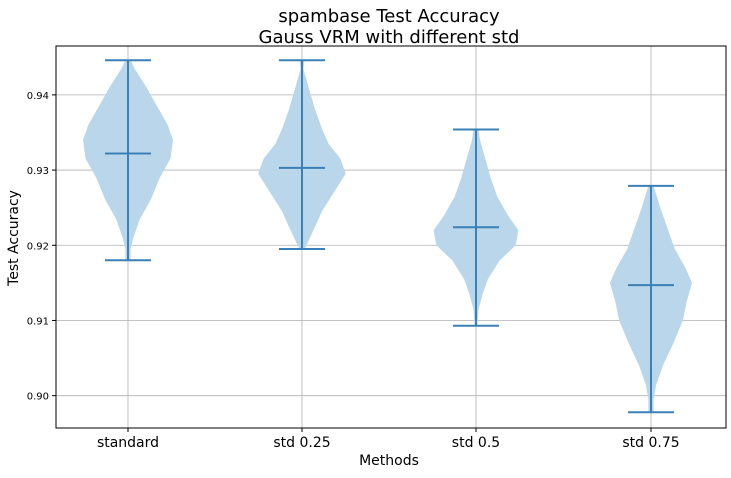  What do you see at coordinates (38, 246) in the screenshot?
I see `y-tick-label: 0.92` at bounding box center [38, 246].